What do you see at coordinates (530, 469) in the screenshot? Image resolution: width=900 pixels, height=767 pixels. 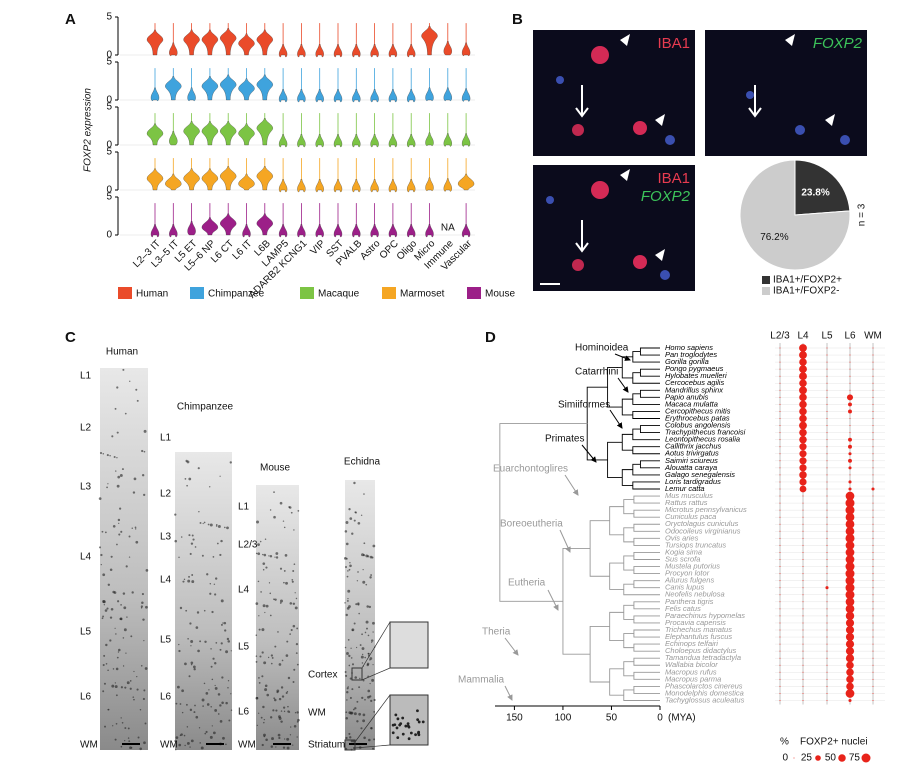 I see `clade-label: Euarchontoglires` at bounding box center [530, 469].